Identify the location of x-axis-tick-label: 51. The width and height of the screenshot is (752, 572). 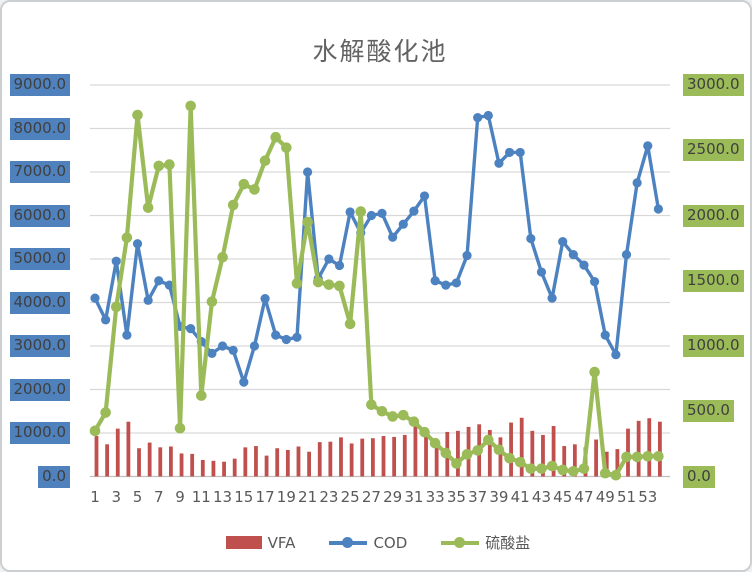
(626, 497).